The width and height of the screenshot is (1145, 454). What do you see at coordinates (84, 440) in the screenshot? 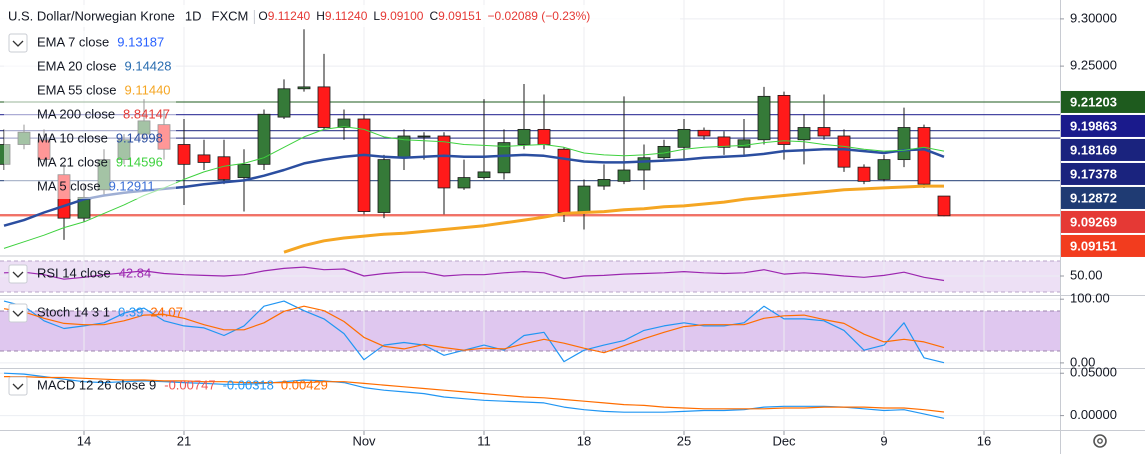
I see `x-tick-label: 14` at bounding box center [84, 440].